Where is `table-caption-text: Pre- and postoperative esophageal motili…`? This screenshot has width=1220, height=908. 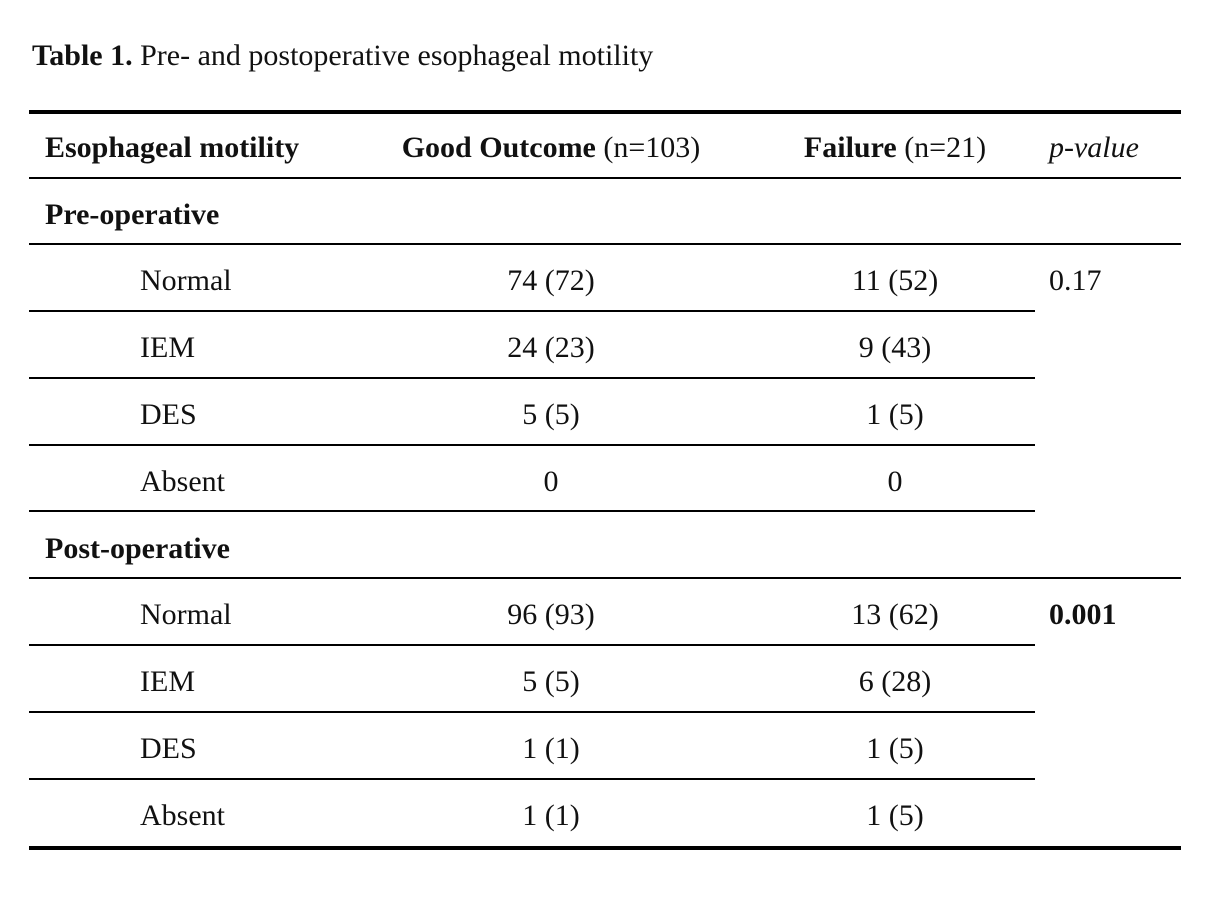 table-caption-text: Pre- and postoperative esophageal motili… is located at coordinates (397, 55).